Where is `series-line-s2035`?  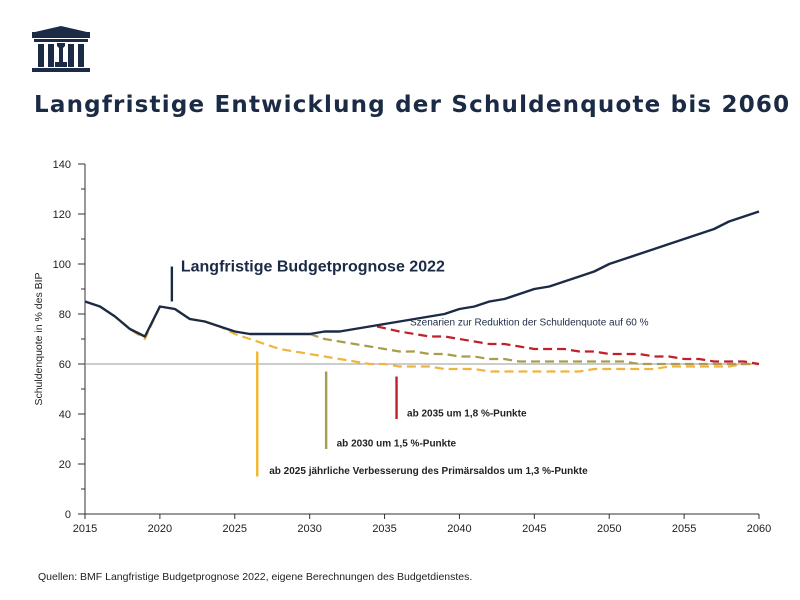 series-line-s2035 is located at coordinates (568, 345).